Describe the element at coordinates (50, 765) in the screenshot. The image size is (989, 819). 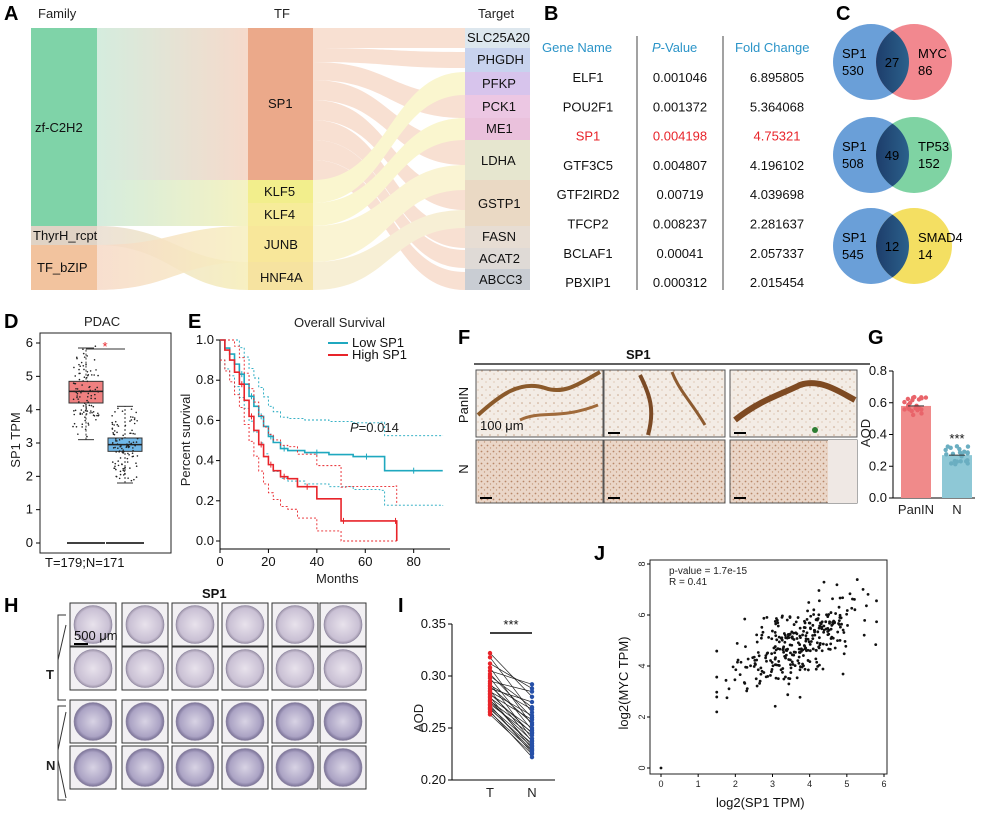
I see `panelh-row-n: N` at that location.